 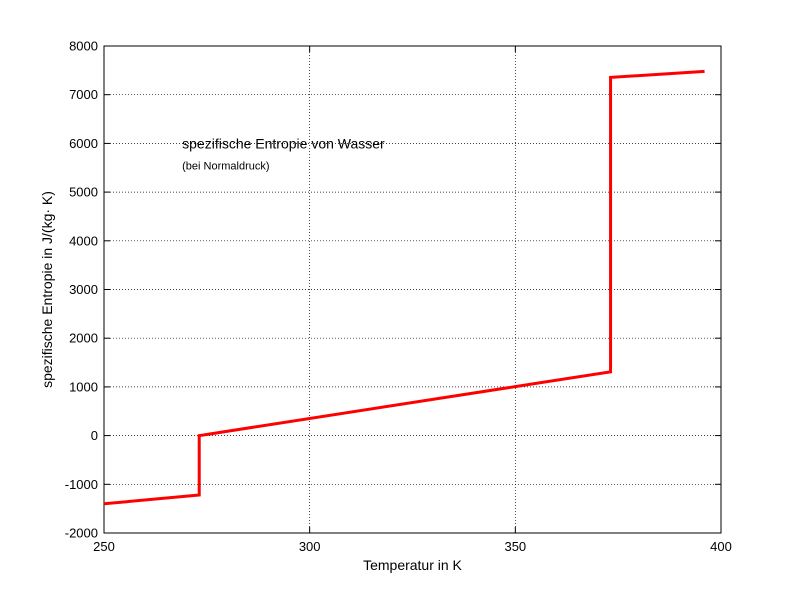 I want to click on x-tick-label: 350, so click(x=515, y=546).